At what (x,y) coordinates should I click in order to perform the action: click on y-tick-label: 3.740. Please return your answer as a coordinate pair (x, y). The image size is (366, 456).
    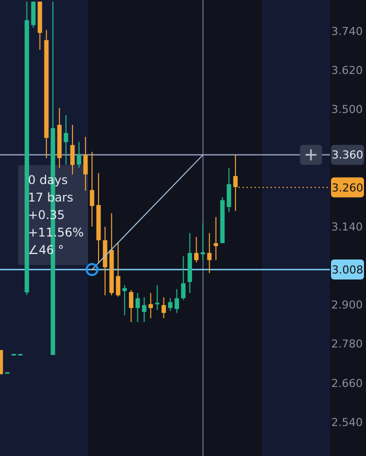
    Looking at the image, I should click on (347, 31).